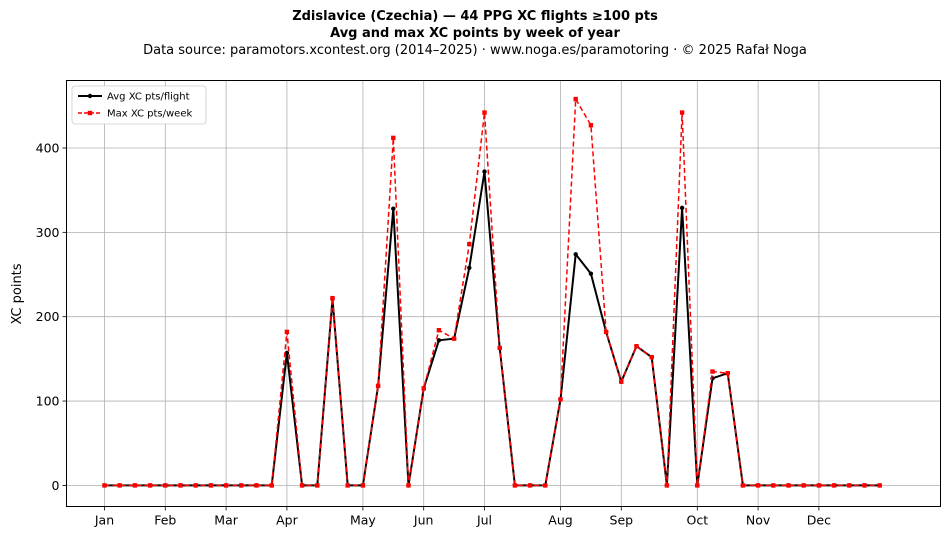 Image resolution: width=950 pixels, height=539 pixels. Describe the element at coordinates (287, 520) in the screenshot. I see `x-tick-label: Apr` at that location.